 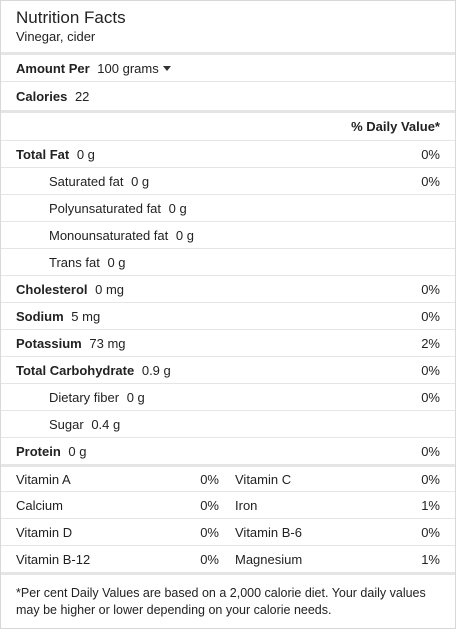 I want to click on serving-size-dropdown: 100 grams, so click(x=134, y=68).